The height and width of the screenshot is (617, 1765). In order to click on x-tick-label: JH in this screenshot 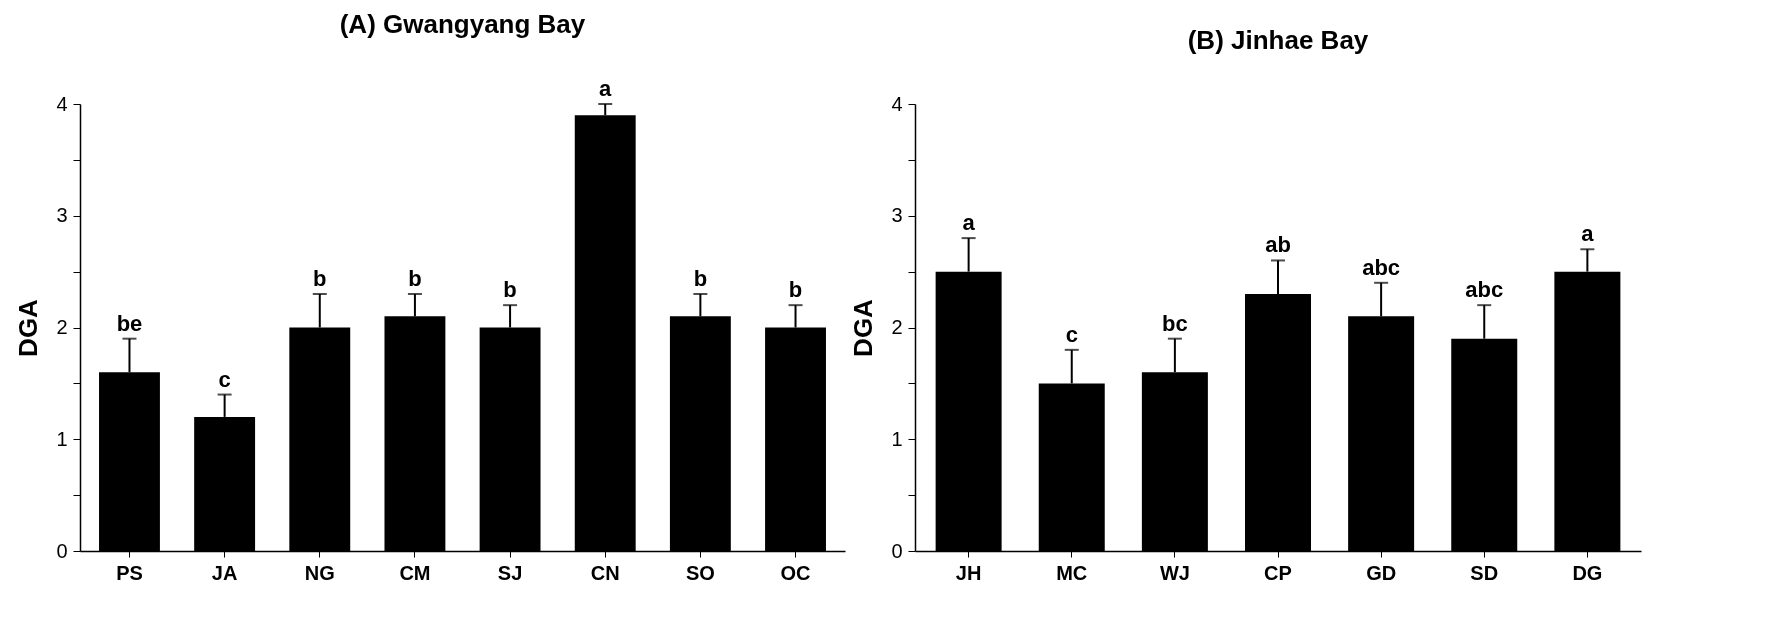, I will do `click(968, 572)`.